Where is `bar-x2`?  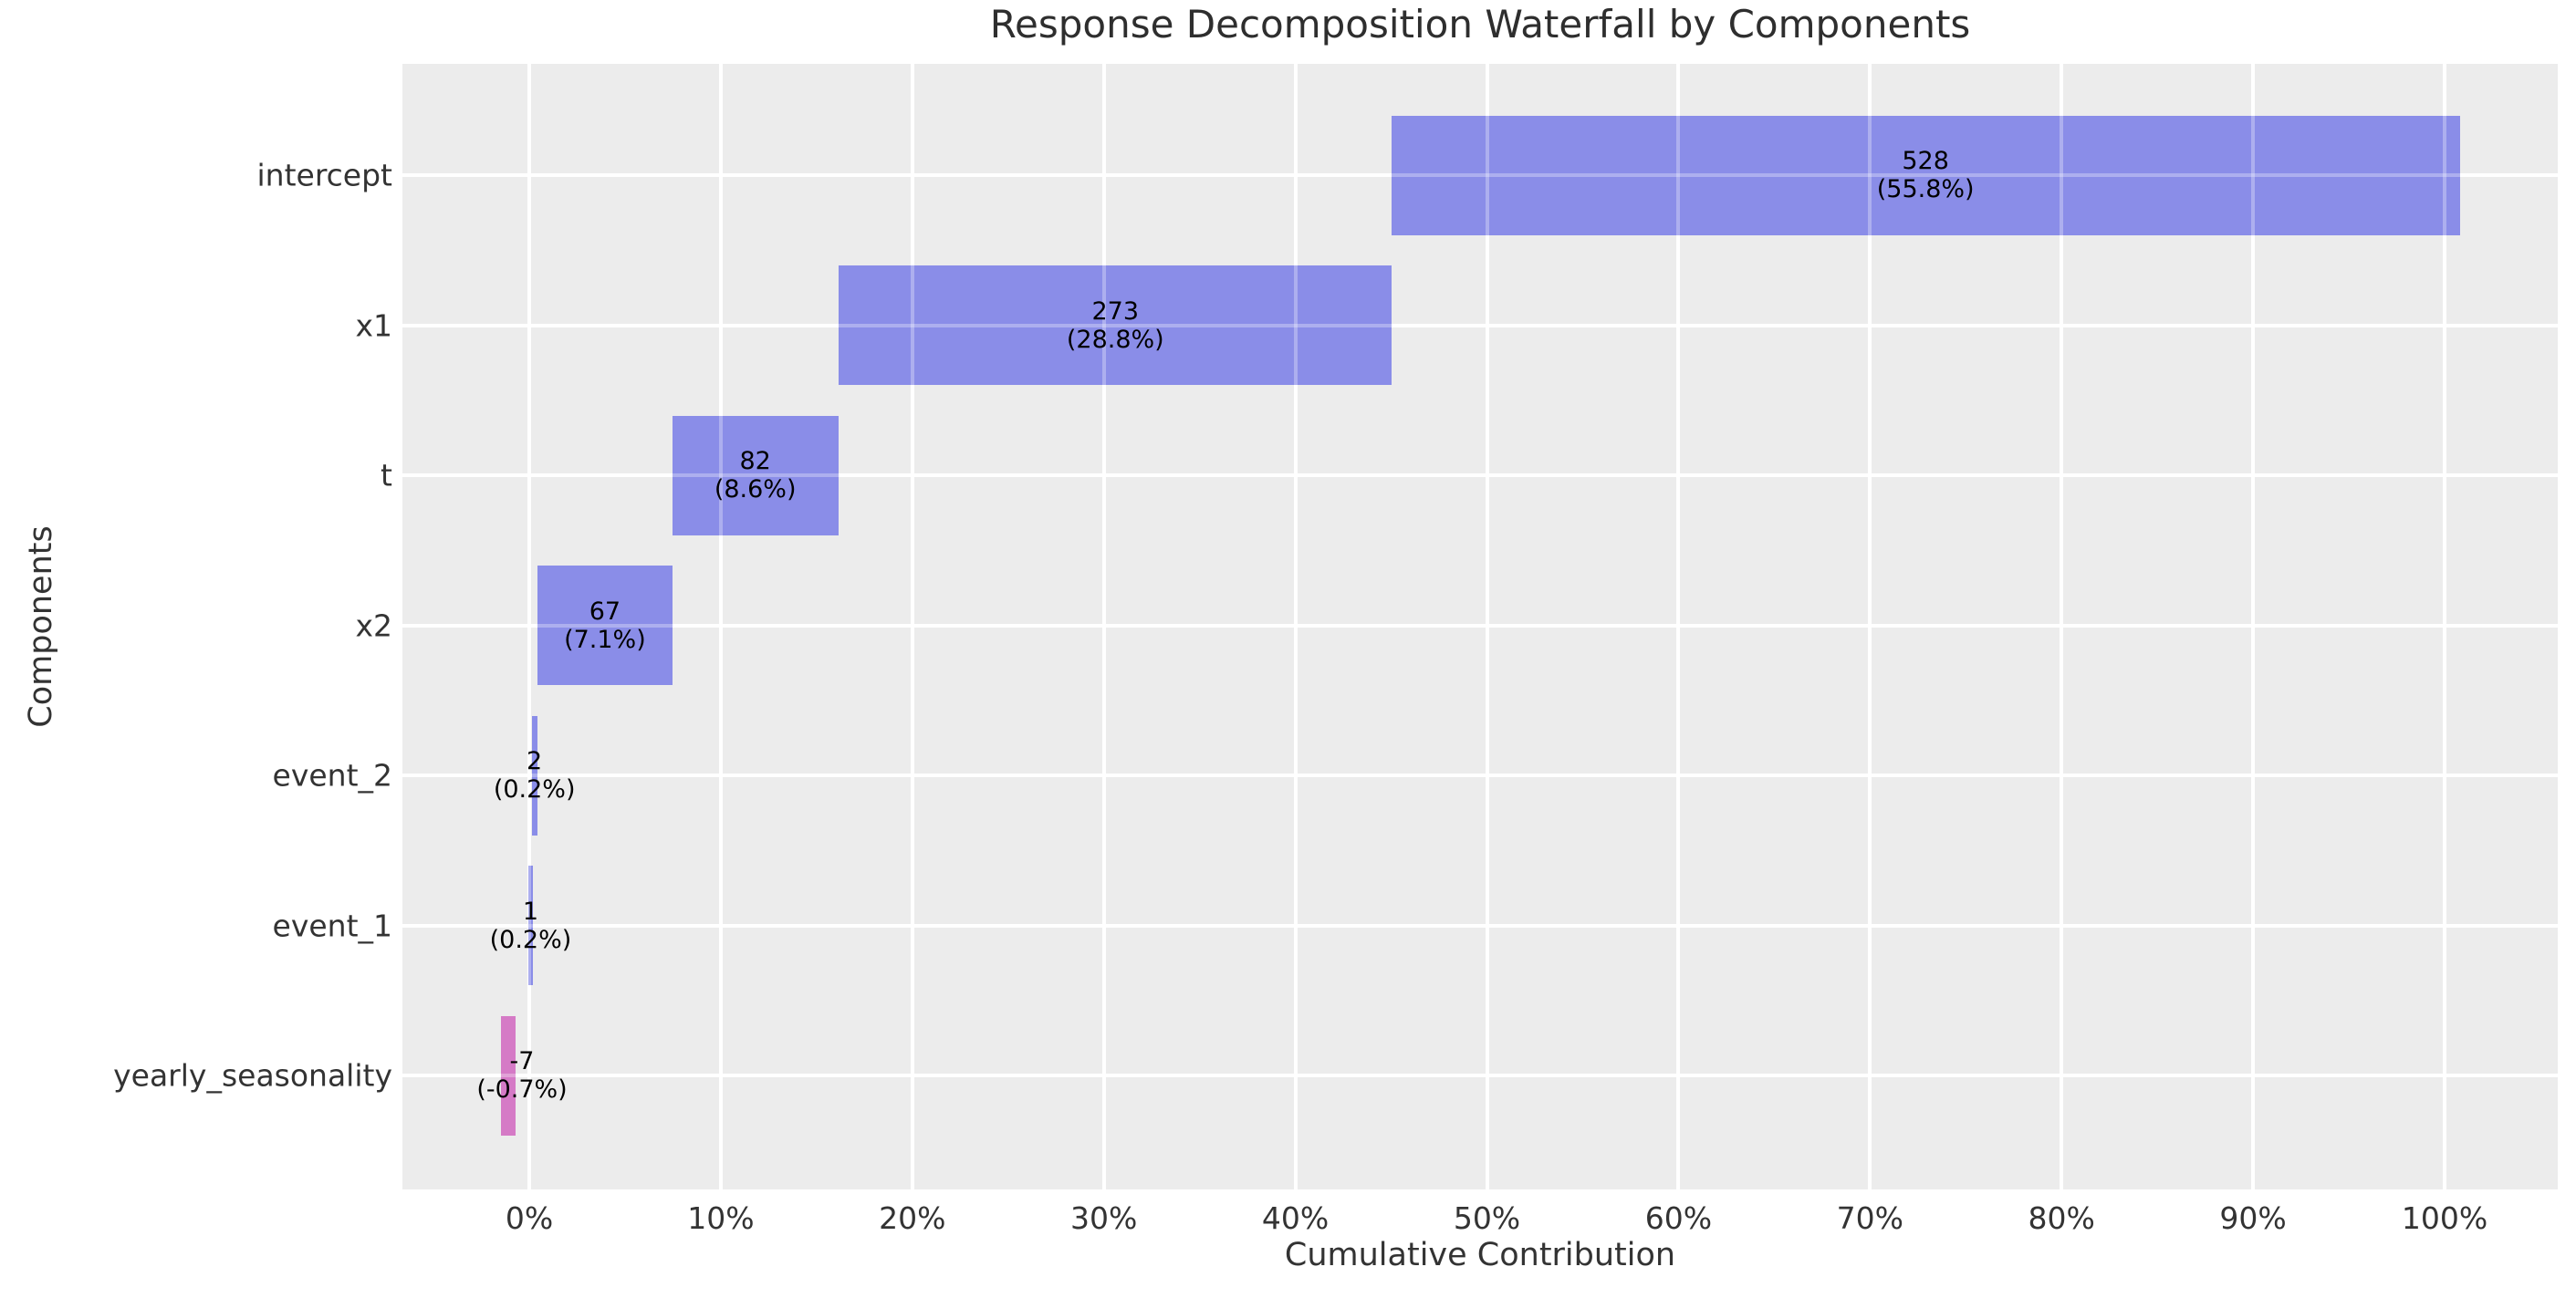
bar-x2 is located at coordinates (605, 625).